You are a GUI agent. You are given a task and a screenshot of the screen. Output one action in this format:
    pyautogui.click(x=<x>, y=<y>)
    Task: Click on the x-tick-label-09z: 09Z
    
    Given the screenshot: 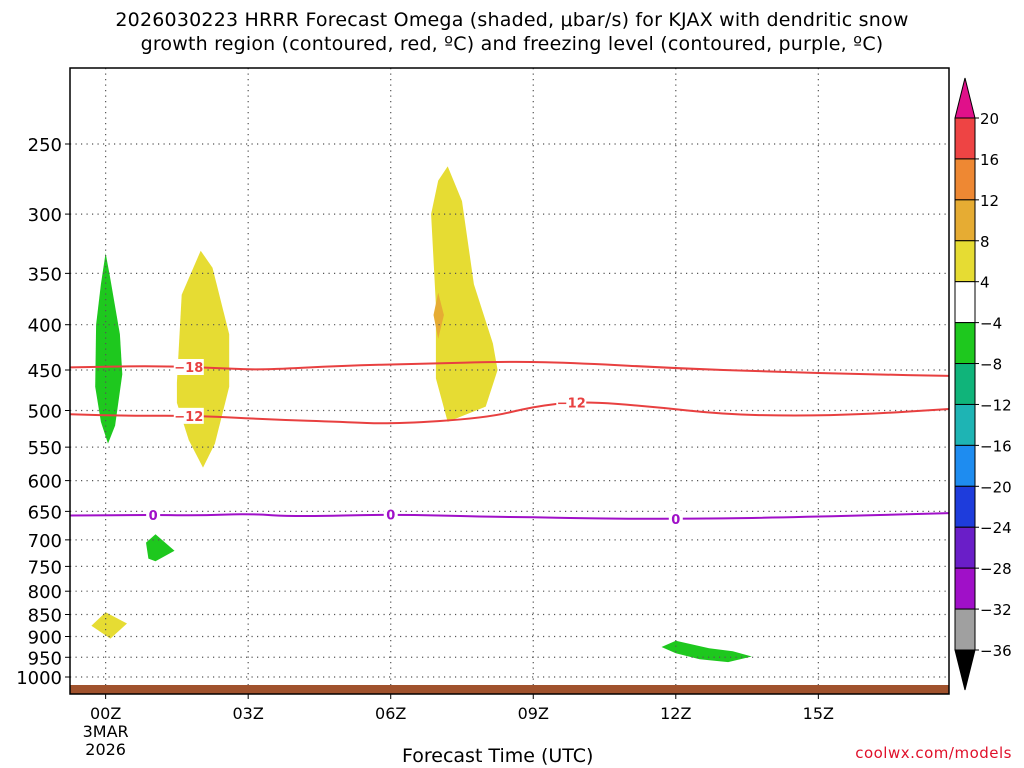 What is the action you would take?
    pyautogui.click(x=533, y=713)
    